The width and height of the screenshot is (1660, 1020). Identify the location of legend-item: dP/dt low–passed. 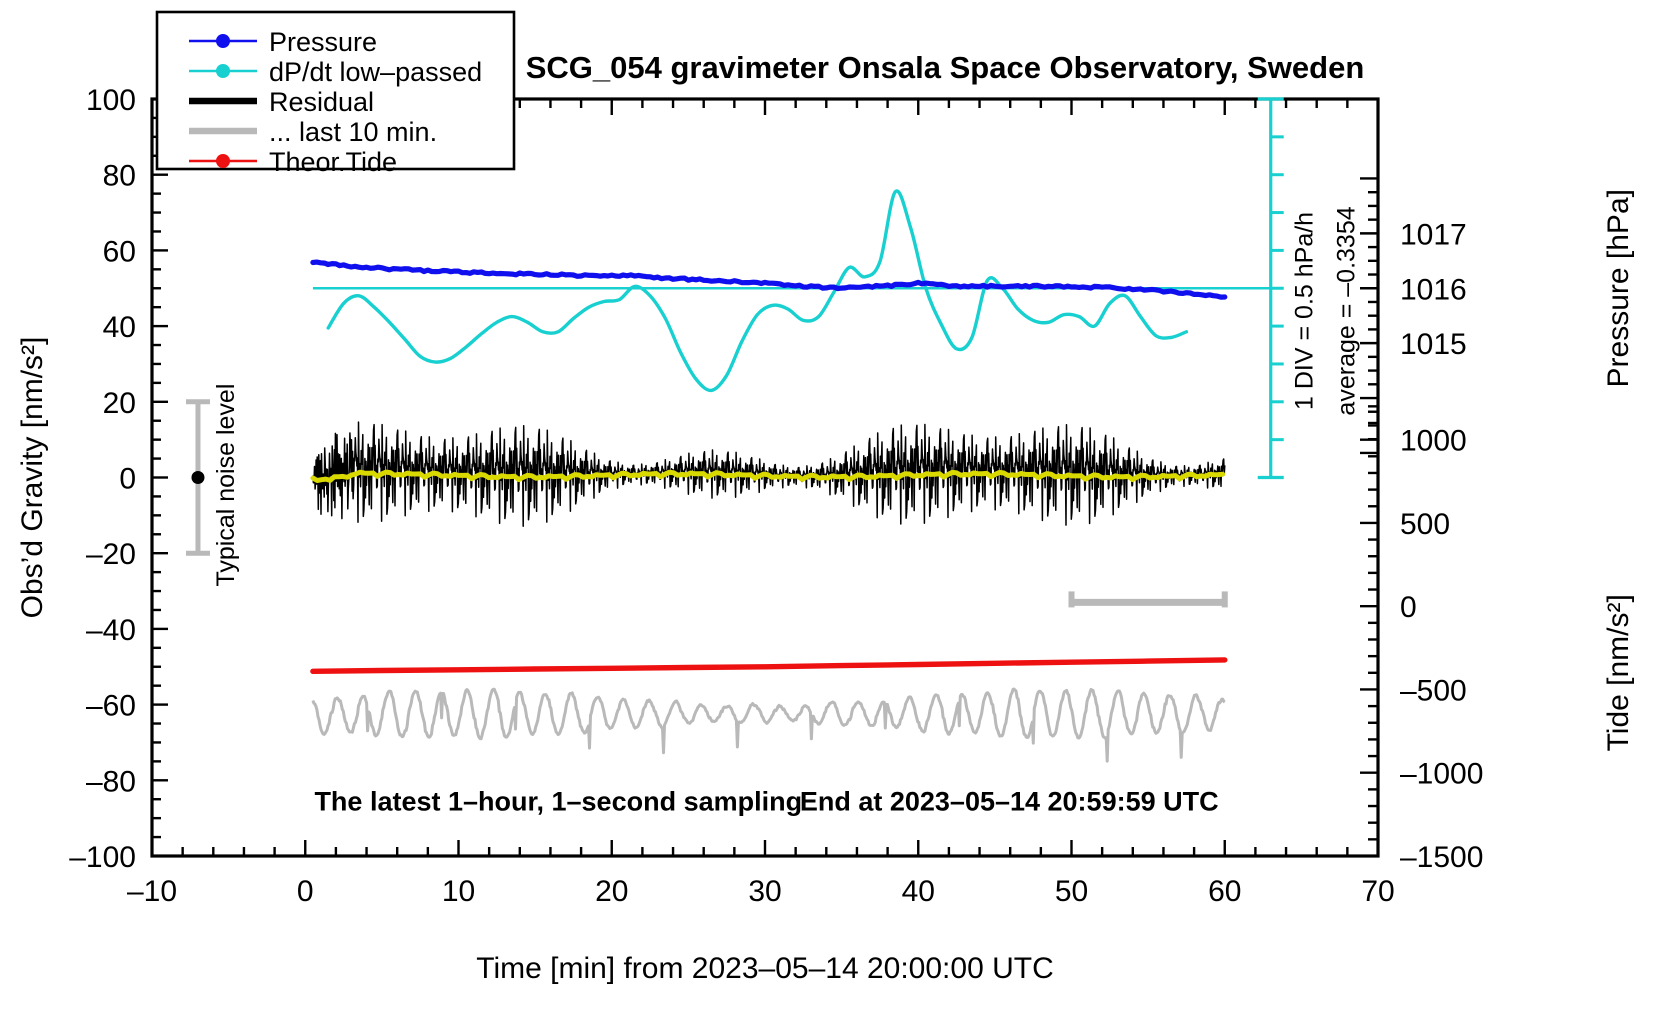
(335, 72).